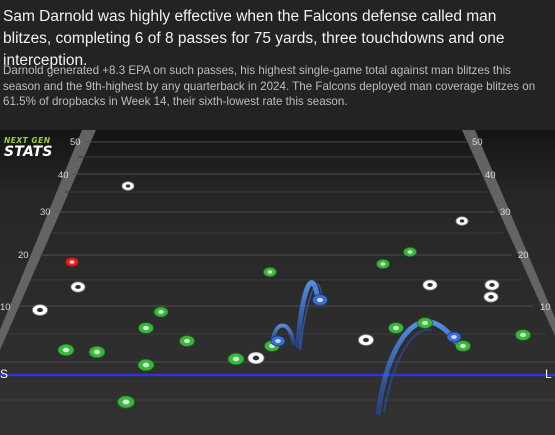  Describe the element at coordinates (545, 307) in the screenshot. I see `yard-number-right-10: 10` at that location.